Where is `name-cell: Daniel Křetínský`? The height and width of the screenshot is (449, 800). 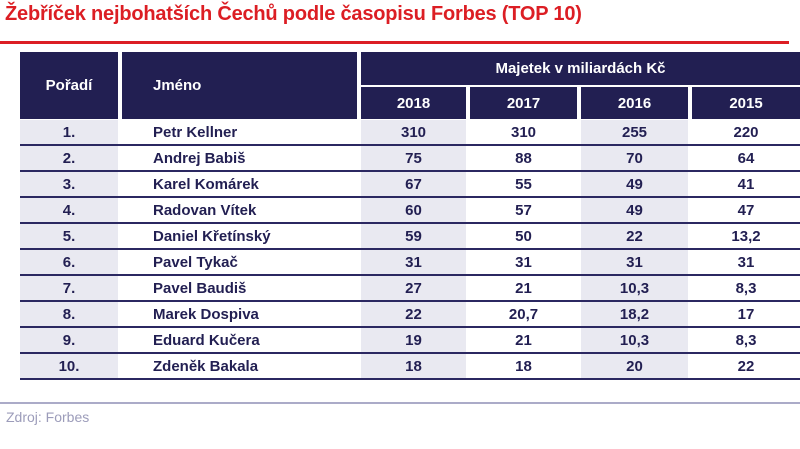 name-cell: Daniel Křetínský is located at coordinates (239, 236).